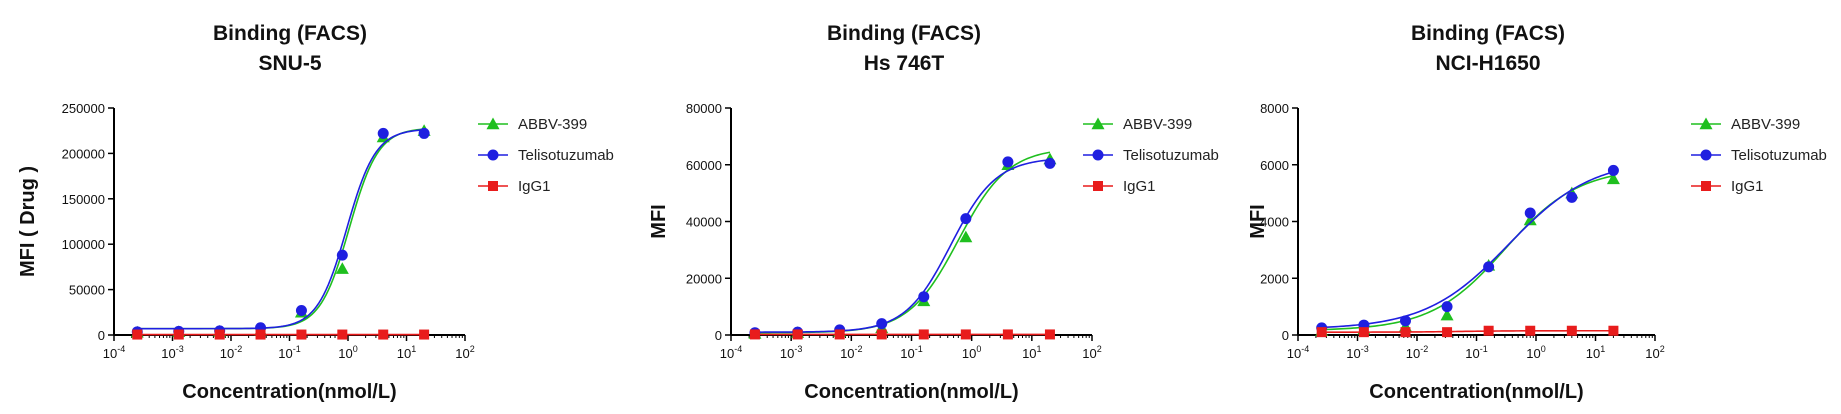 This screenshot has width=1841, height=414. I want to click on y-tick-label: 40000, so click(704, 222).